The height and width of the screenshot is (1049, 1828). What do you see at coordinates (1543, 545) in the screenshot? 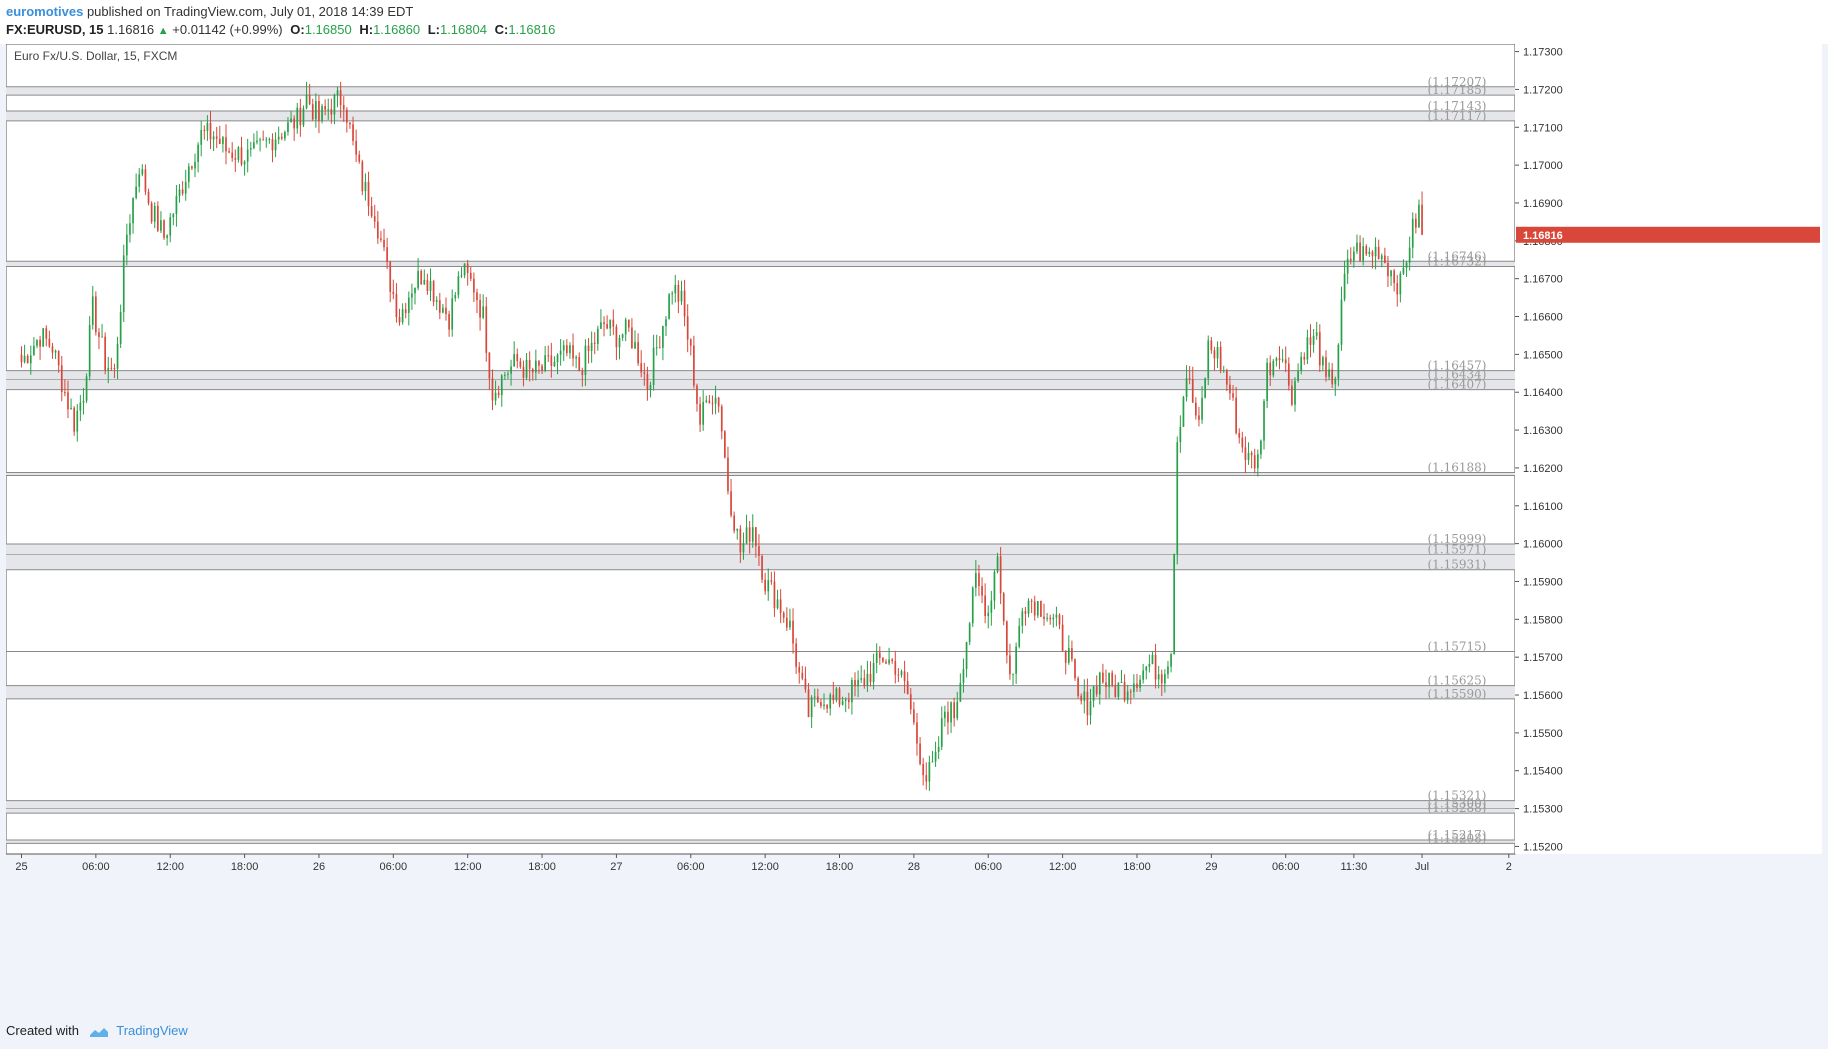
I see `y-tick-label: 1.16000` at bounding box center [1543, 545].